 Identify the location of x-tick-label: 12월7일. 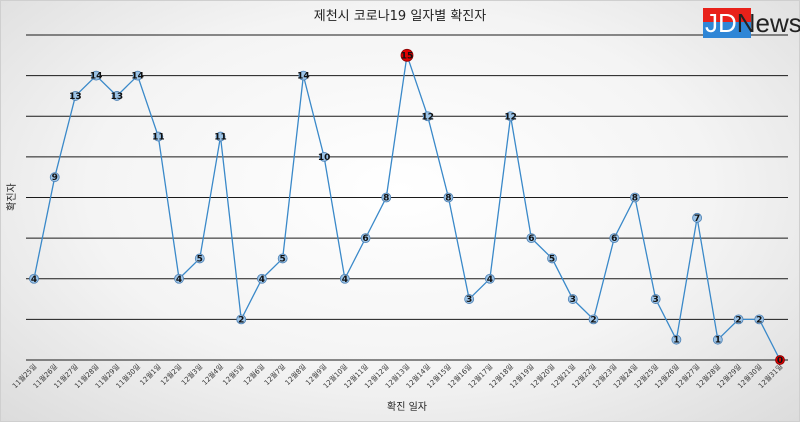
(274, 374).